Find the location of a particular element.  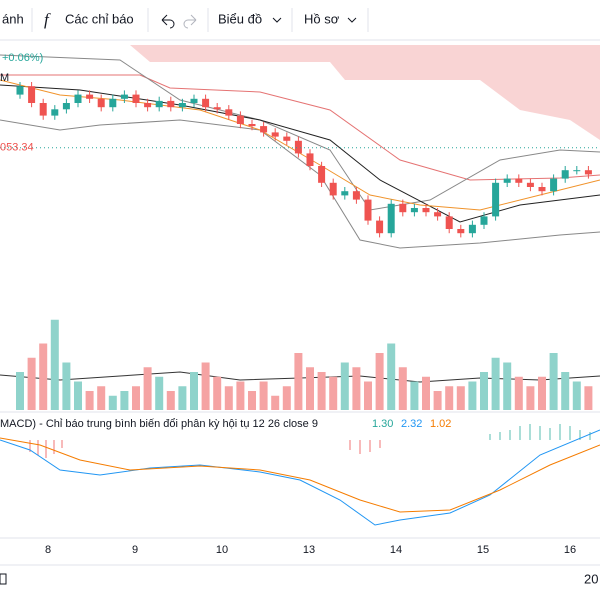

signal-line is located at coordinates (300, 475).